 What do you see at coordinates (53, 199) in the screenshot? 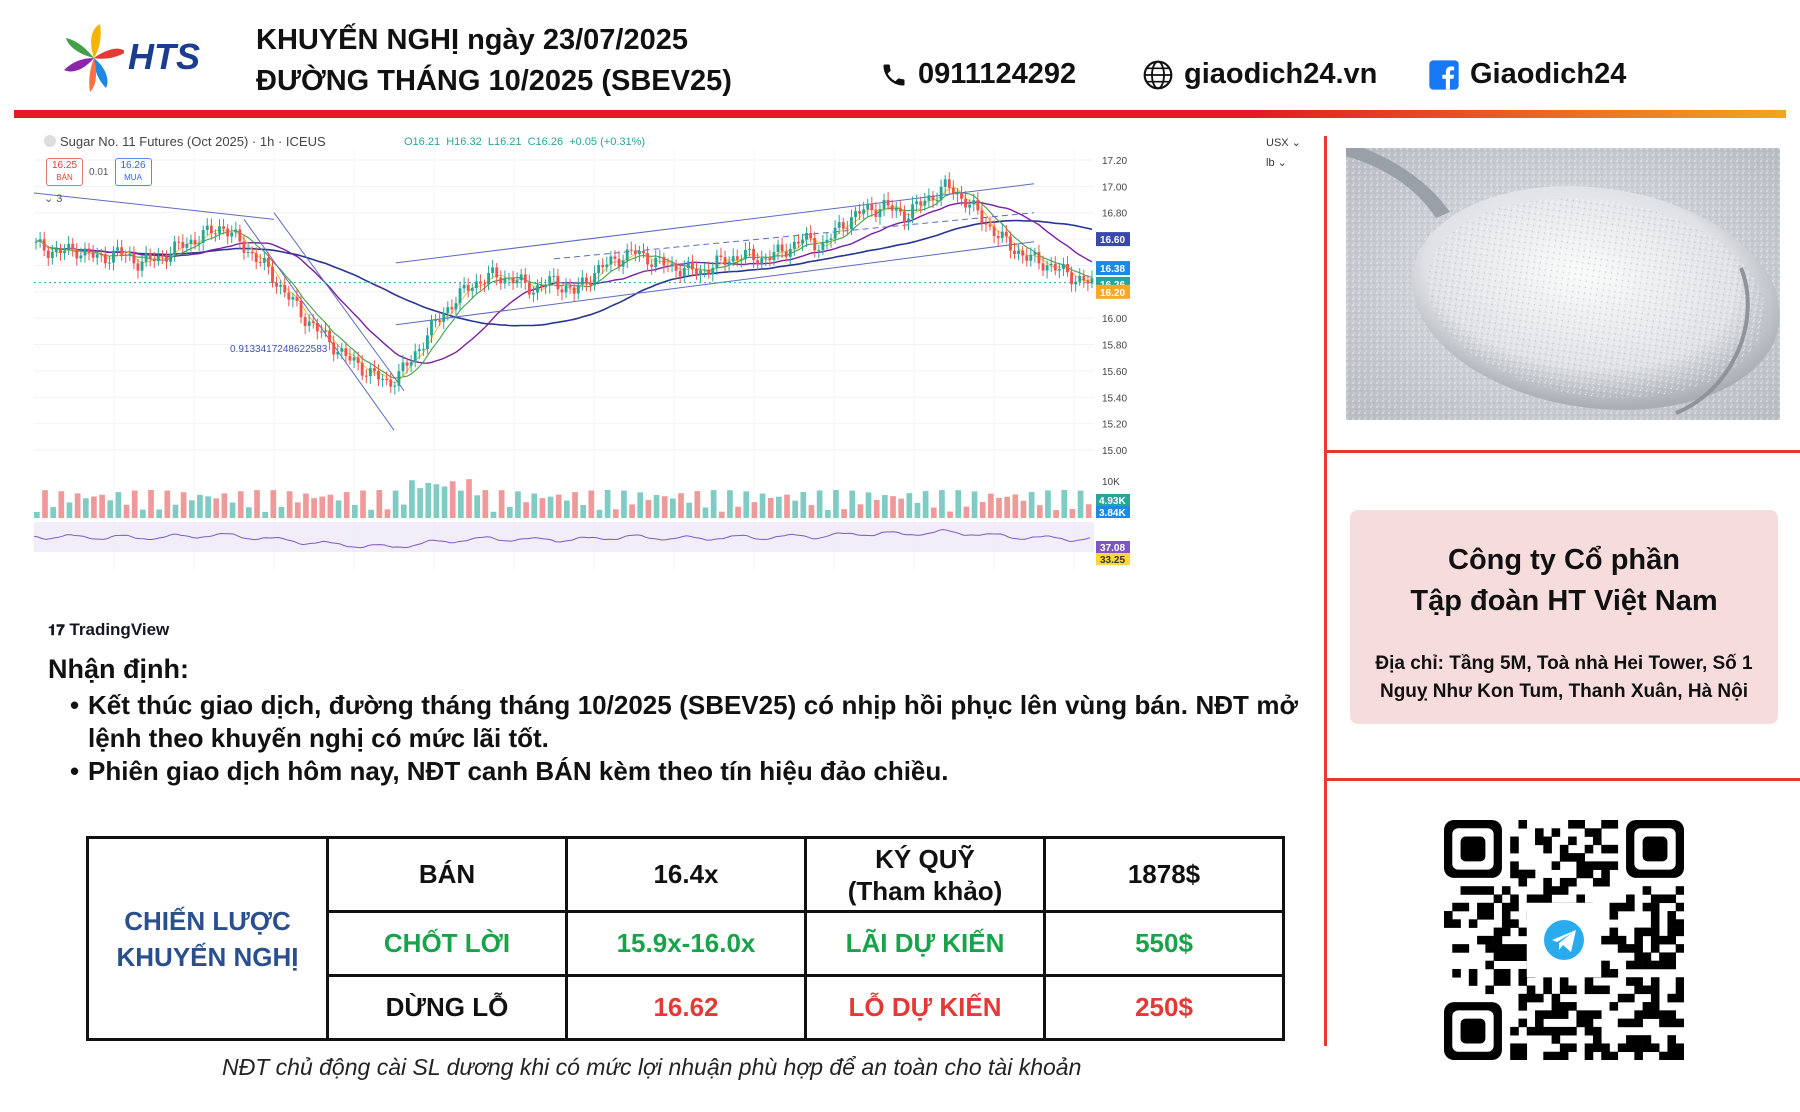
I see `indicators-toggle: ⌄ 3` at bounding box center [53, 199].